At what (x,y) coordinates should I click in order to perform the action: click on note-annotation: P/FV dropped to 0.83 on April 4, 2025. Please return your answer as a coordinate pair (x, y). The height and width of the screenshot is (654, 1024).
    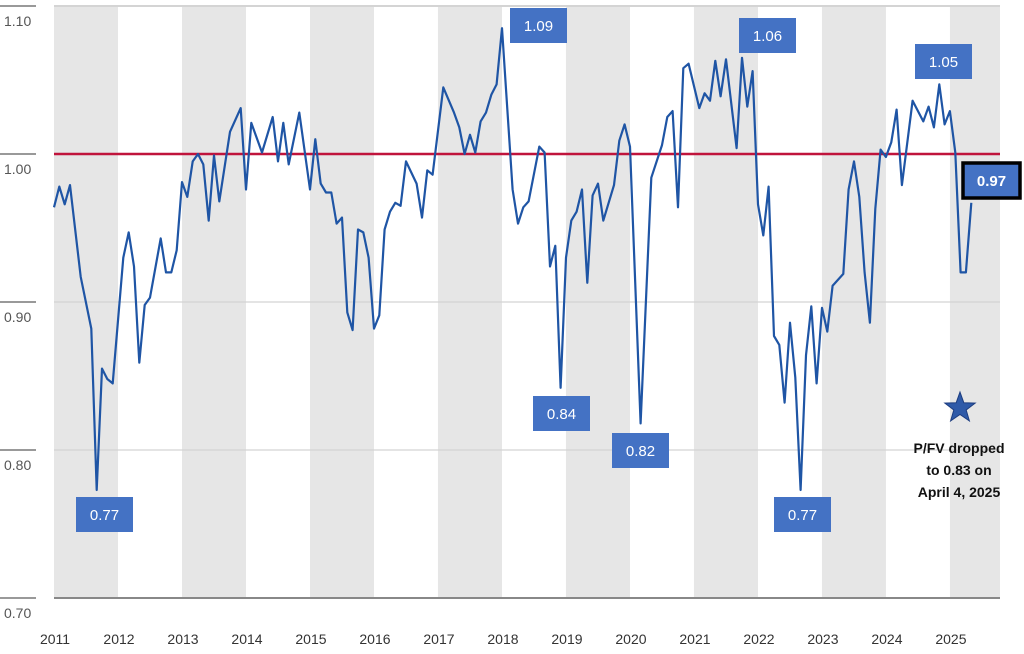
    Looking at the image, I should click on (959, 445).